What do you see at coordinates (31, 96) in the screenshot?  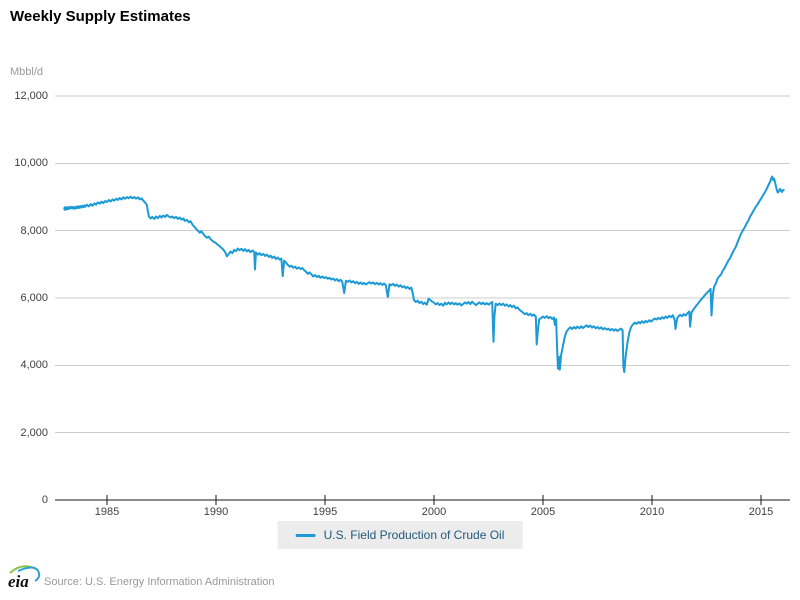 I see `y-tick-label: 12,000` at bounding box center [31, 96].